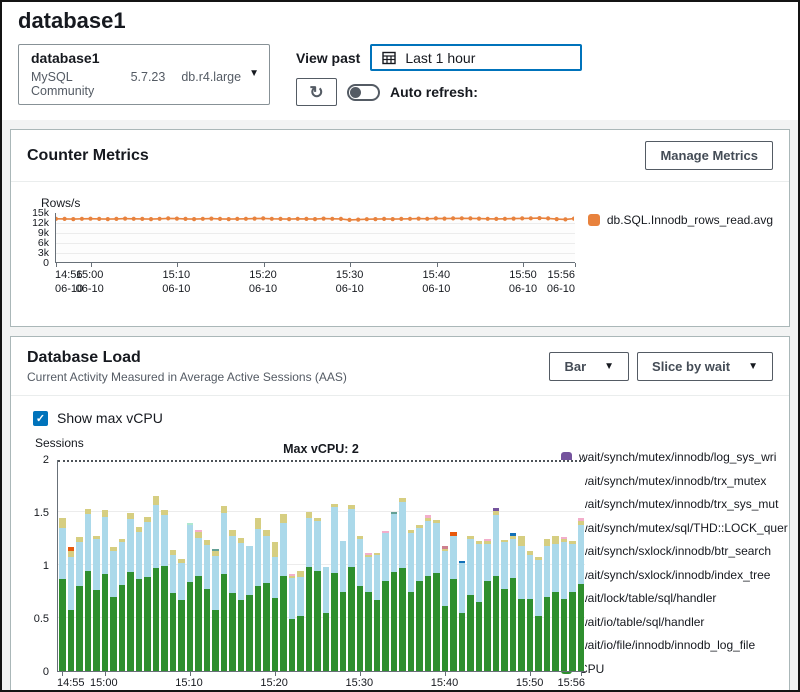 The width and height of the screenshot is (800, 692). I want to click on db-version: 5.7.23, so click(148, 76).